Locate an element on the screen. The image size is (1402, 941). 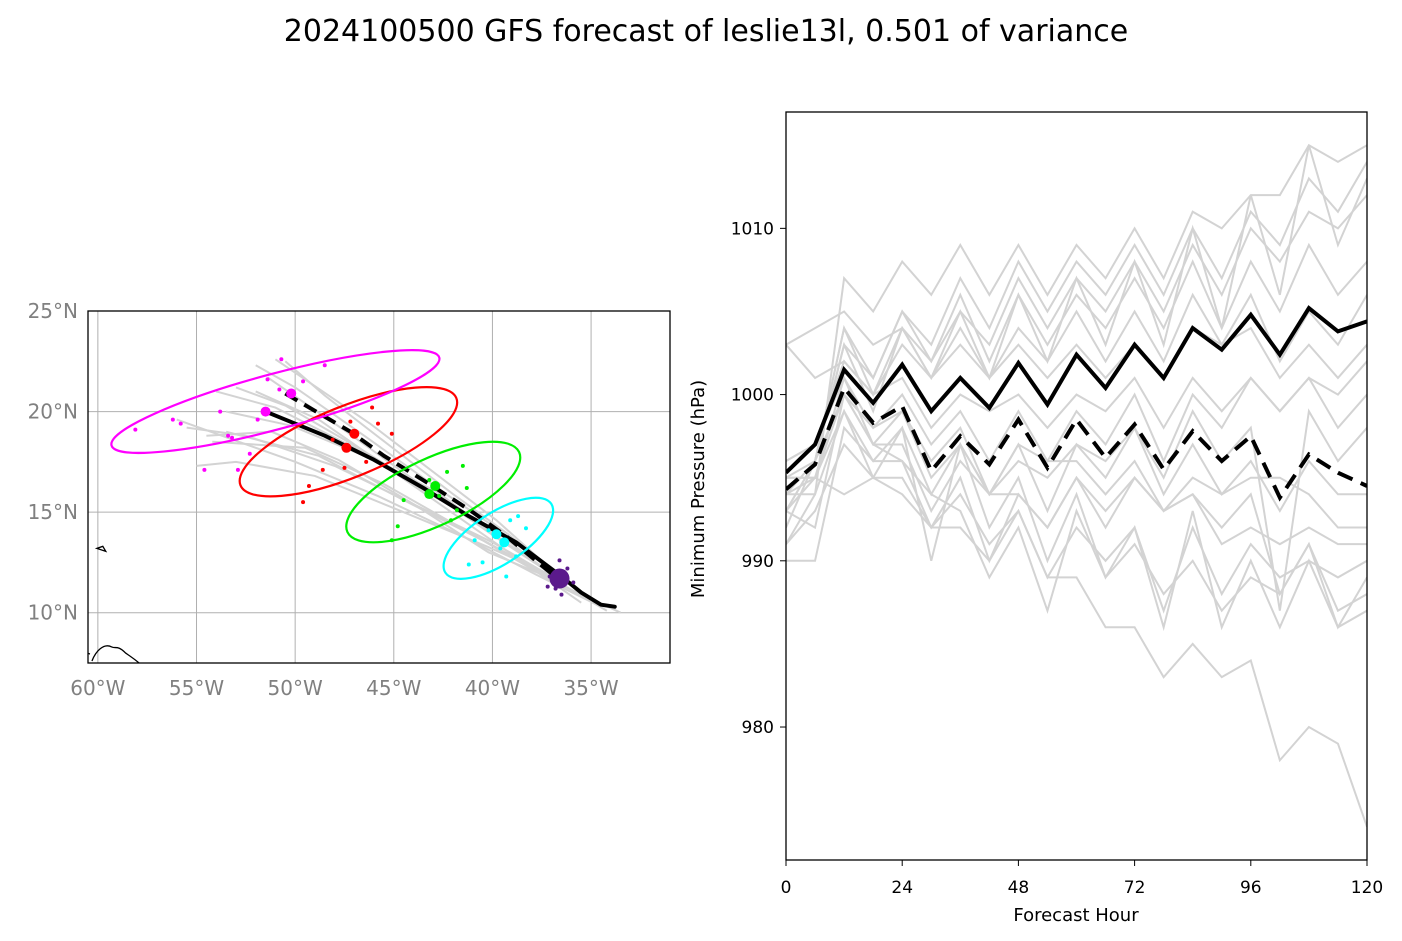
control-position-h24 is located at coordinates (504, 542).